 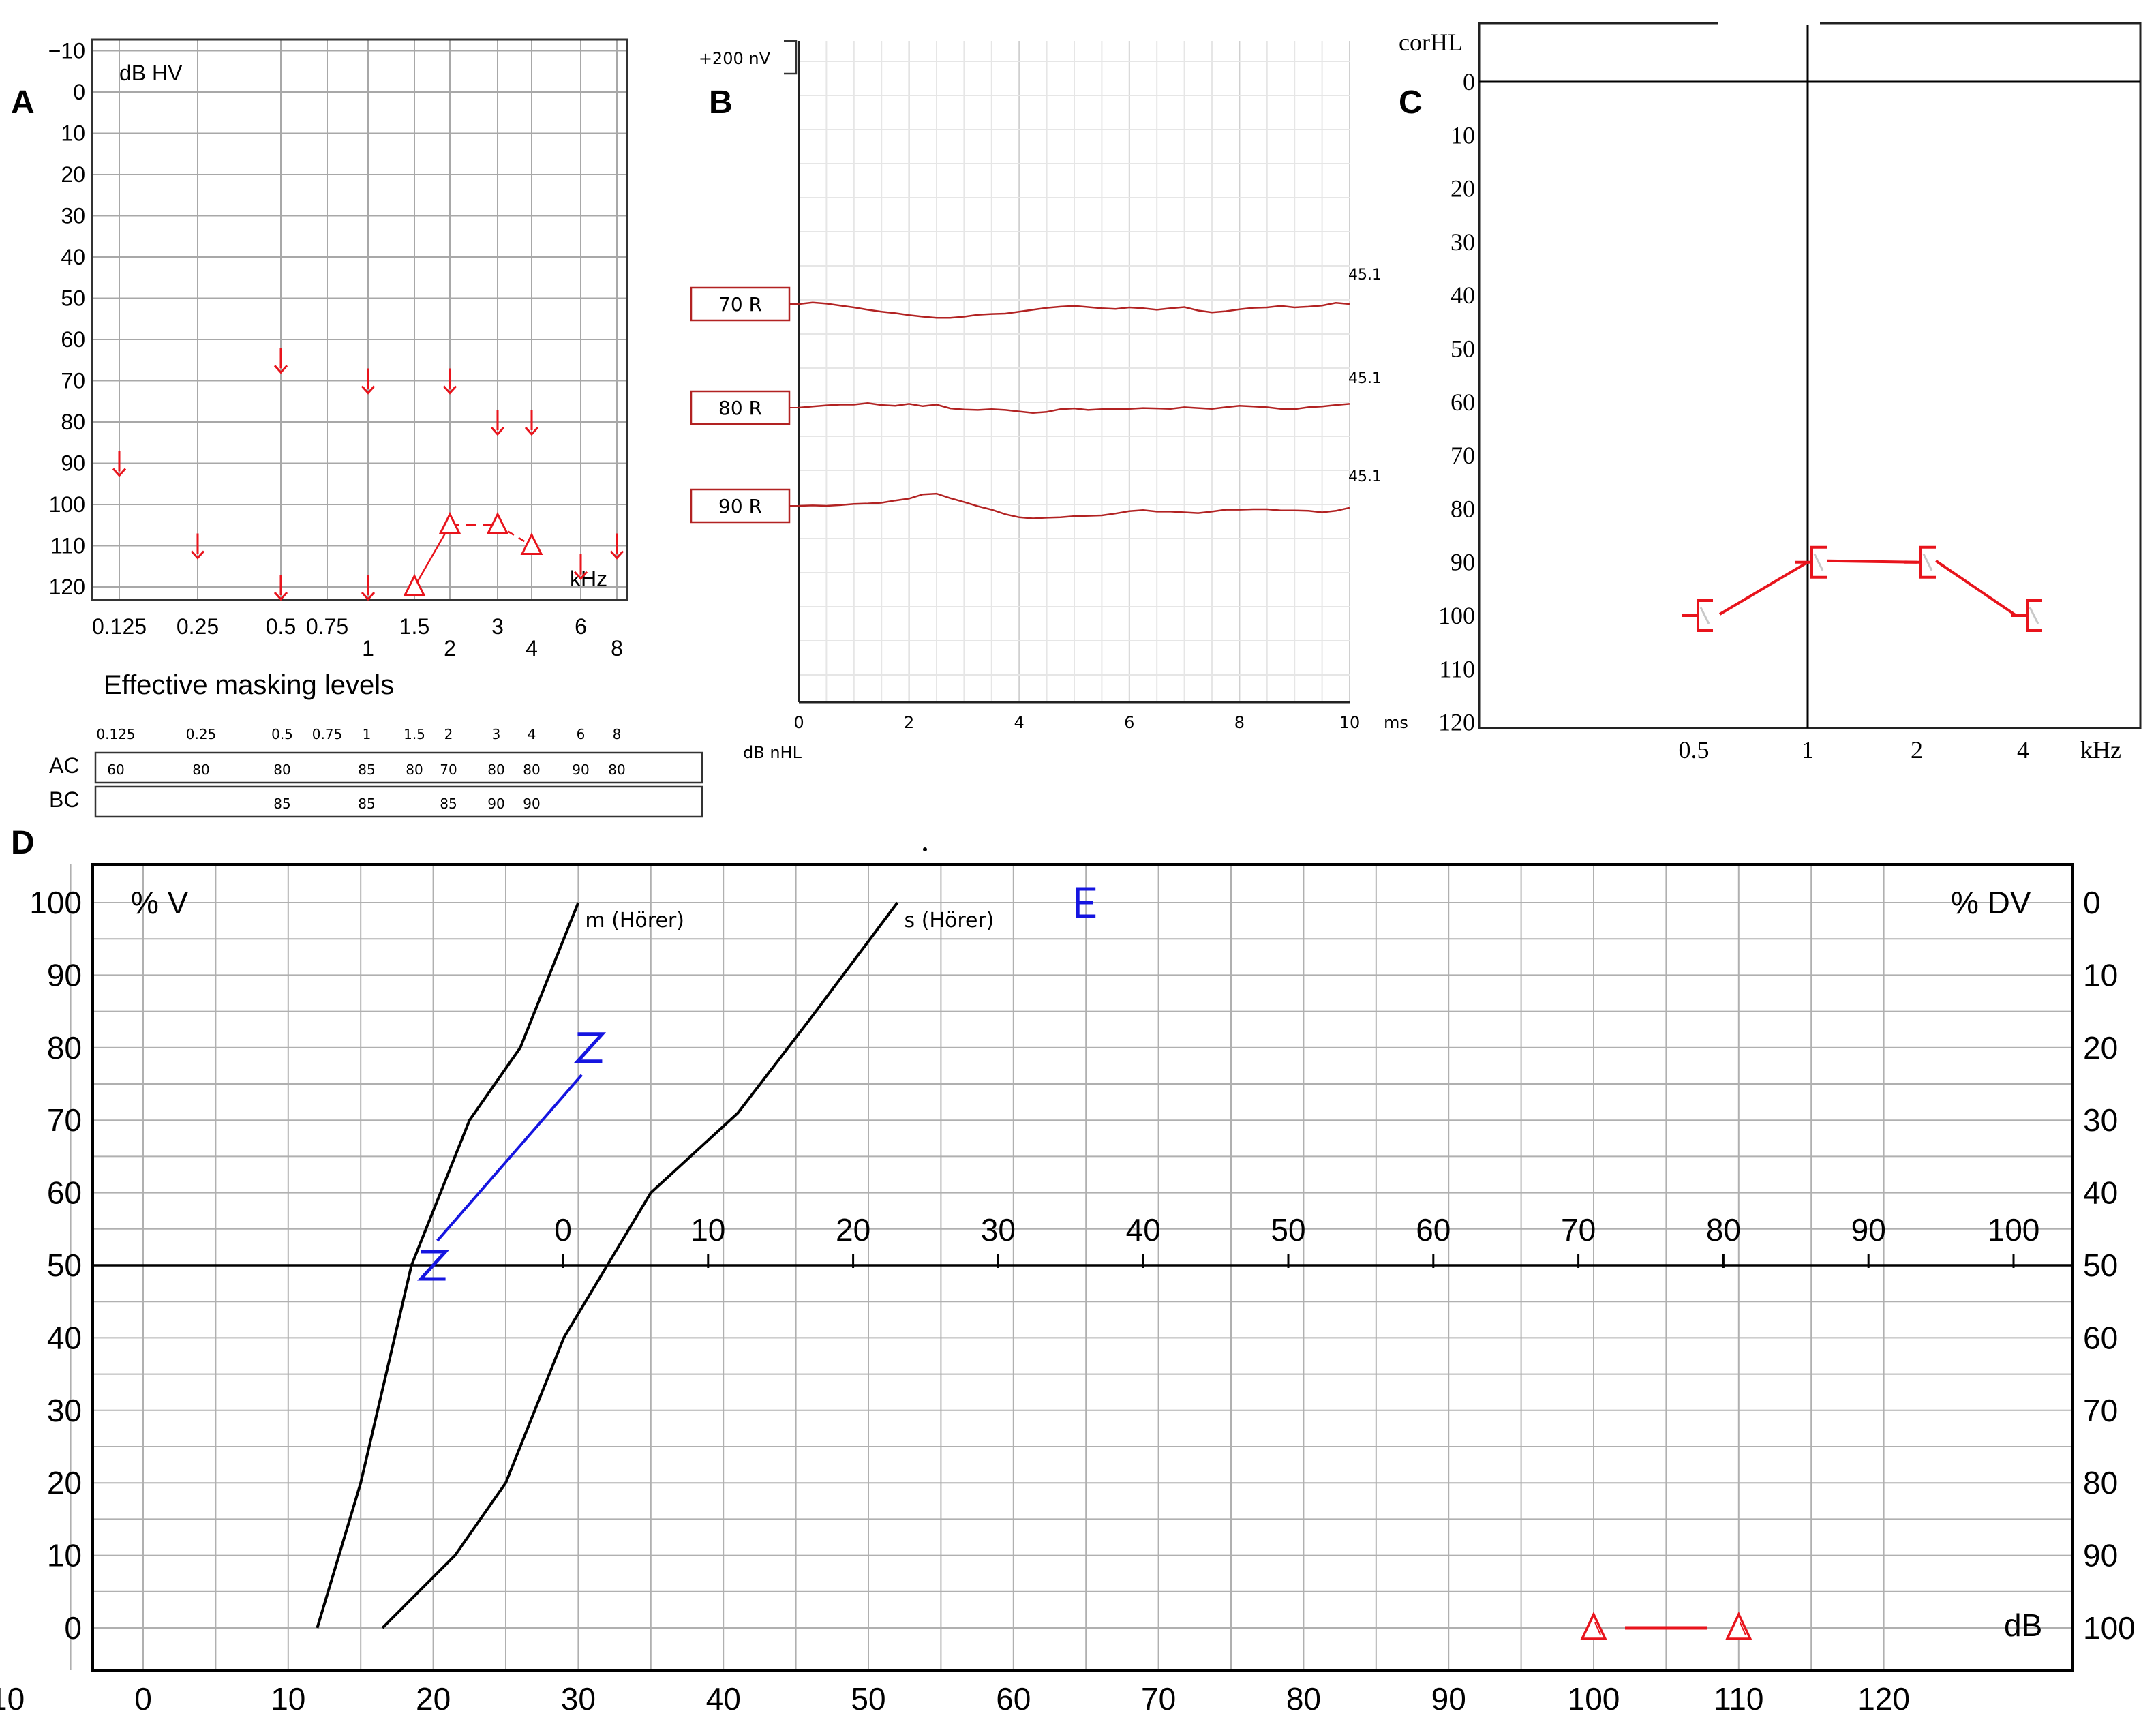 I want to click on masking-row-label: BC, so click(x=64, y=799).